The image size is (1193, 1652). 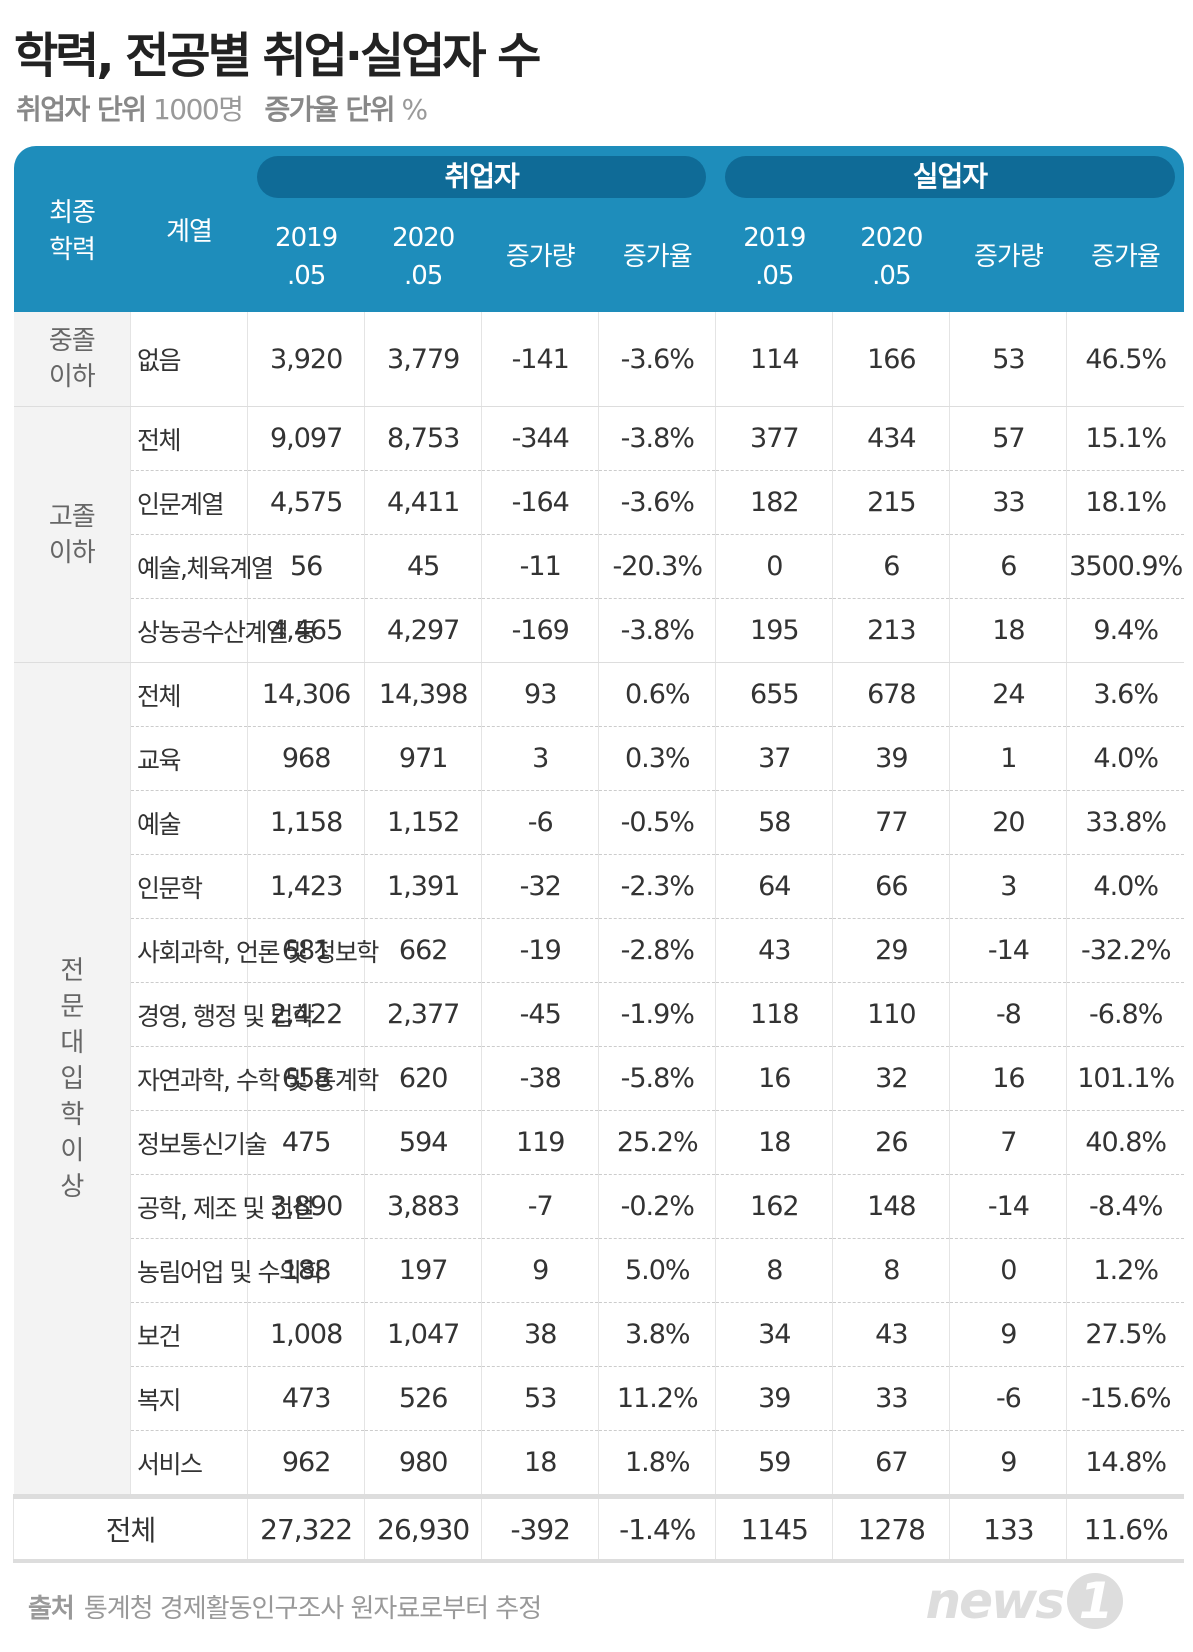 I want to click on value-cell: 101.1%, so click(x=1125, y=1078).